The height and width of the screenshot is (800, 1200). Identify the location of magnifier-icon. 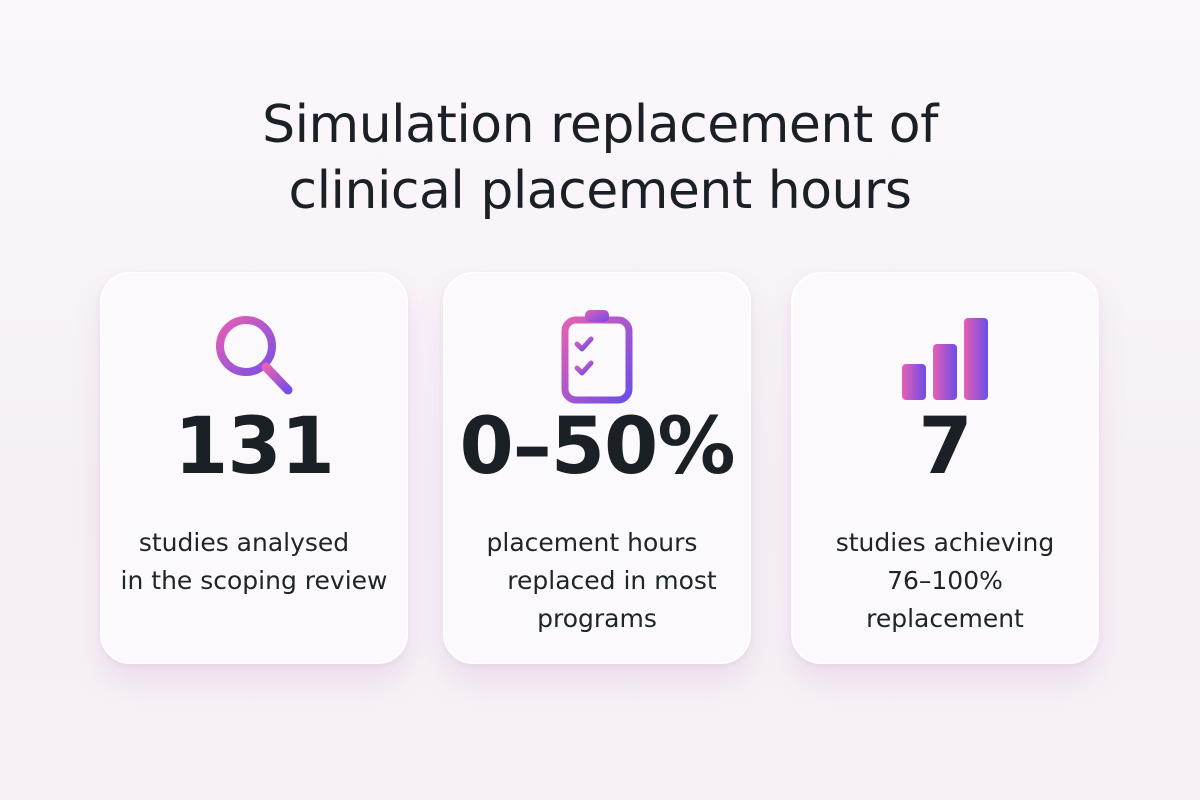
(254, 360).